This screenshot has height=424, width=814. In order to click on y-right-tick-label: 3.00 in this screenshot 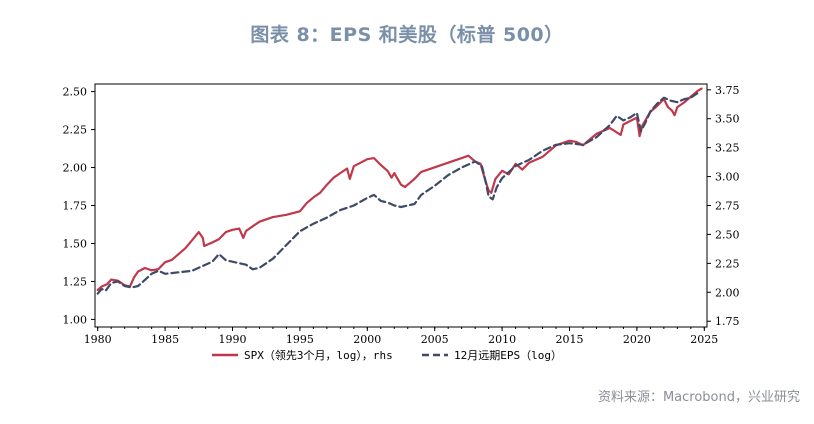, I will do `click(727, 177)`.